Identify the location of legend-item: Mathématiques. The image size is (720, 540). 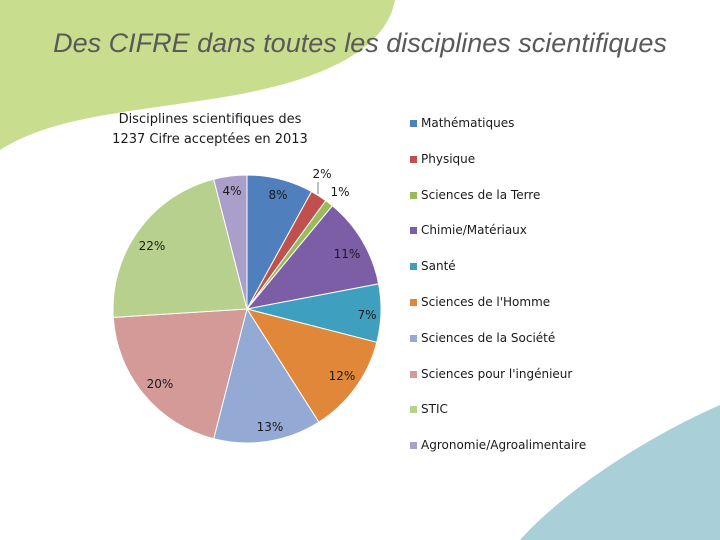
(560, 130).